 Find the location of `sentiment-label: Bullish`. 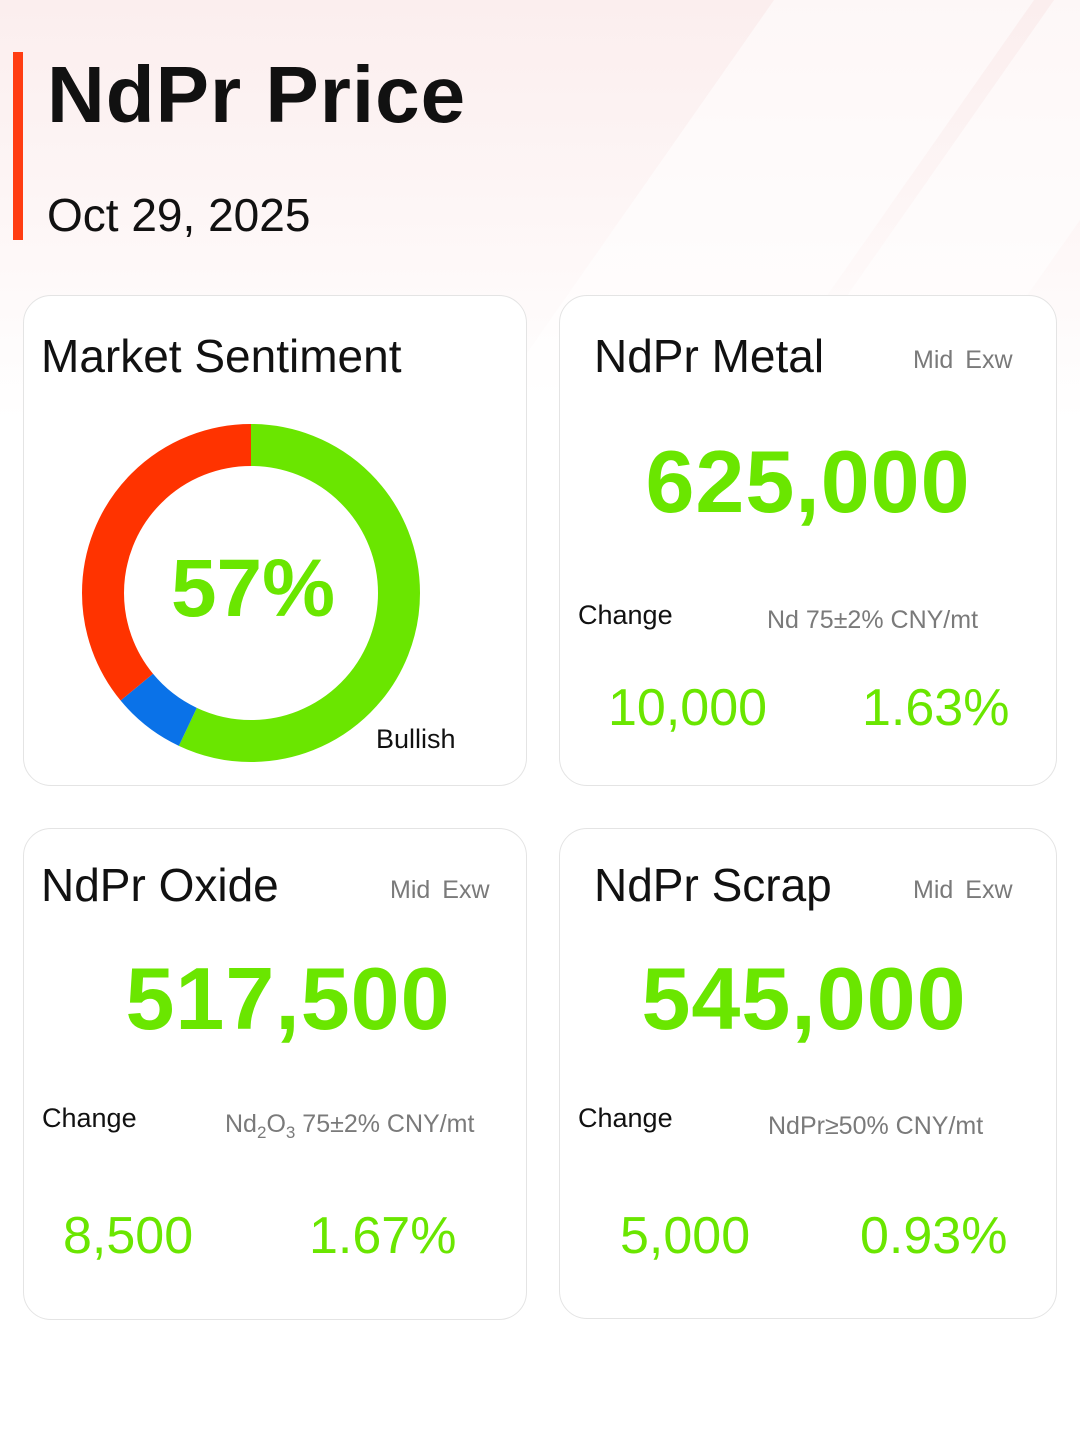

sentiment-label: Bullish is located at coordinates (416, 739).